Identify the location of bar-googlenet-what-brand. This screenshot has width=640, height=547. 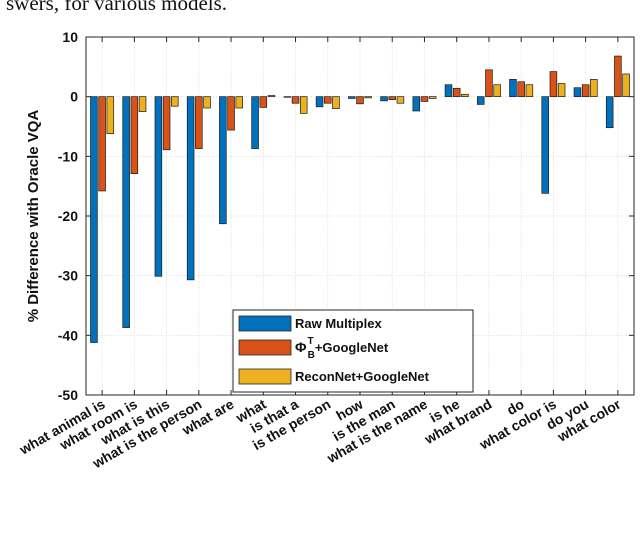
(489, 83).